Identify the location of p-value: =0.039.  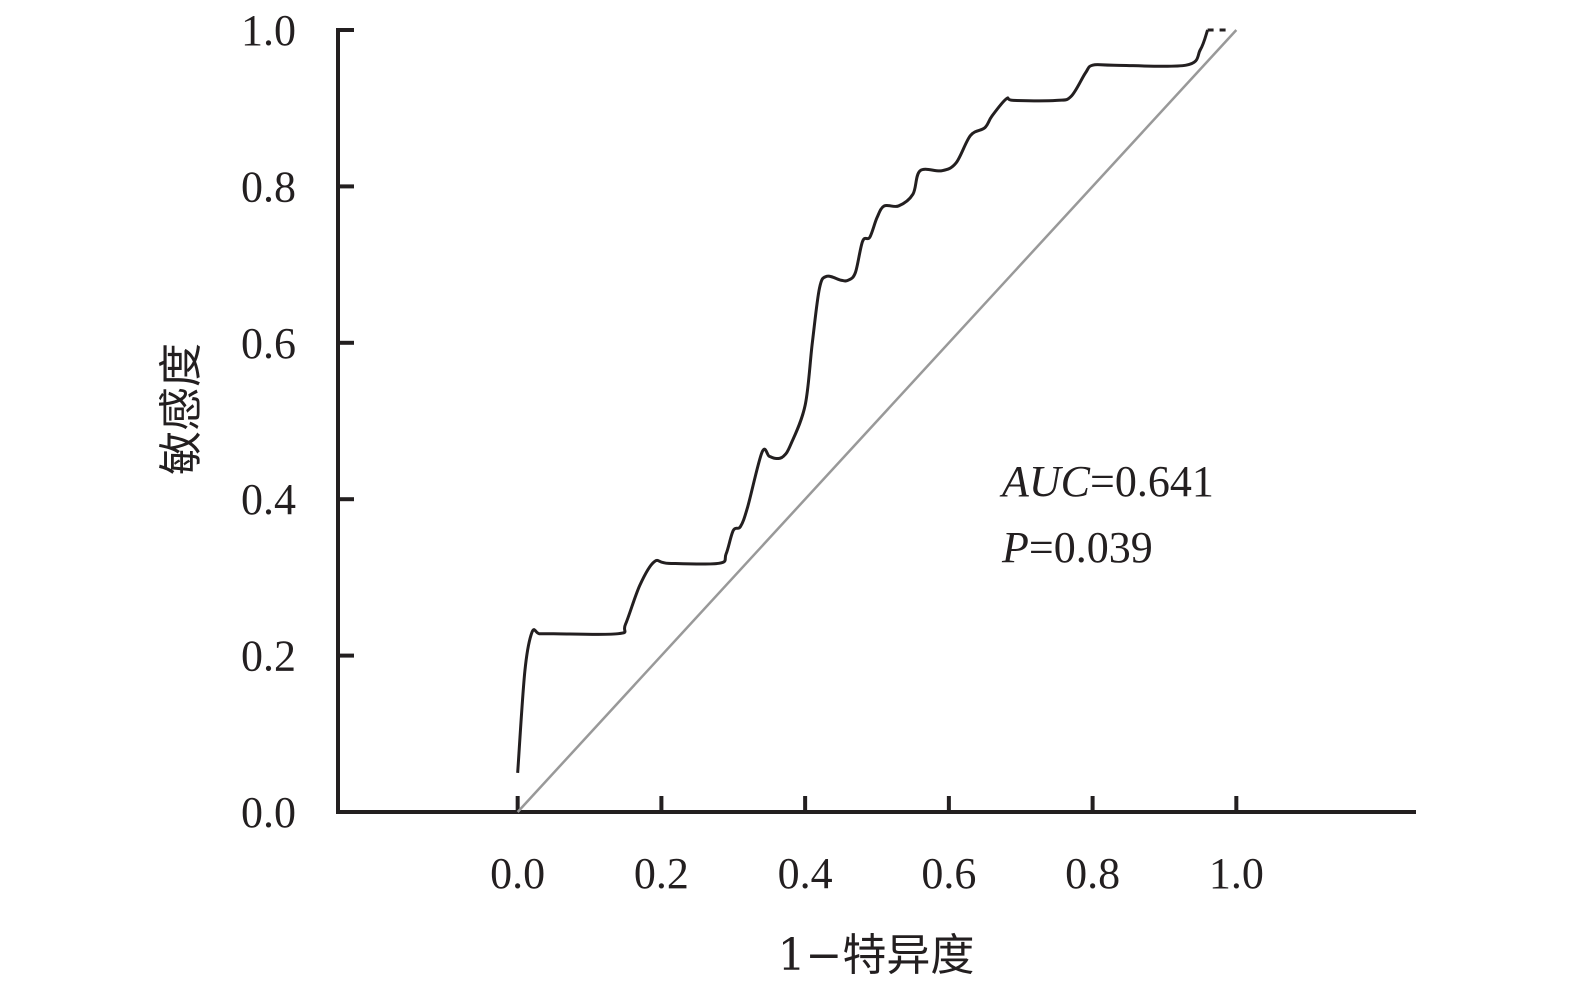
(1091, 547).